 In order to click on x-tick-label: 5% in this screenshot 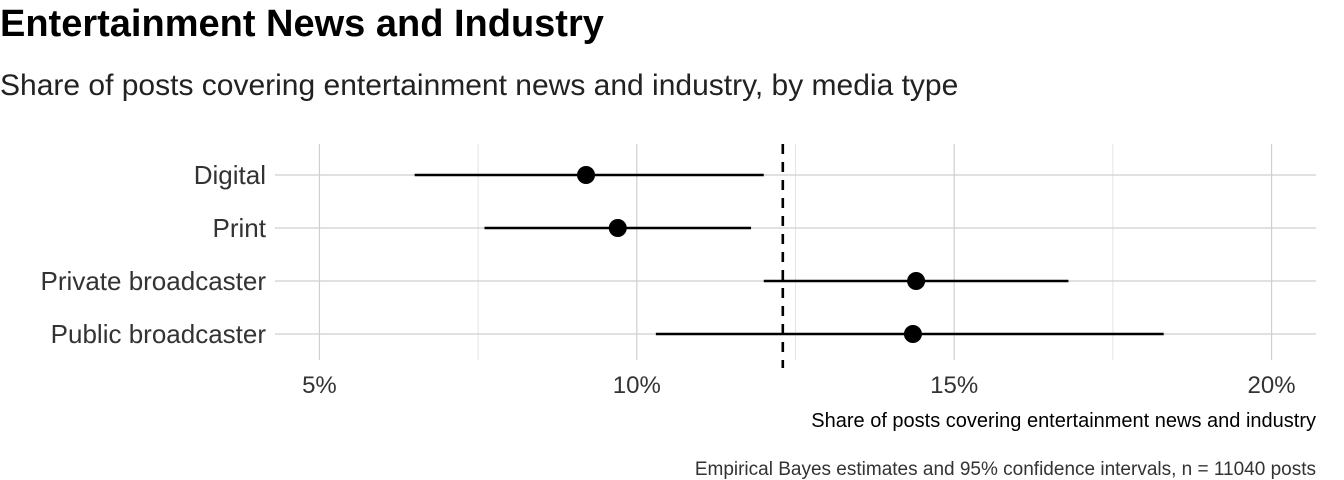, I will do `click(319, 385)`.